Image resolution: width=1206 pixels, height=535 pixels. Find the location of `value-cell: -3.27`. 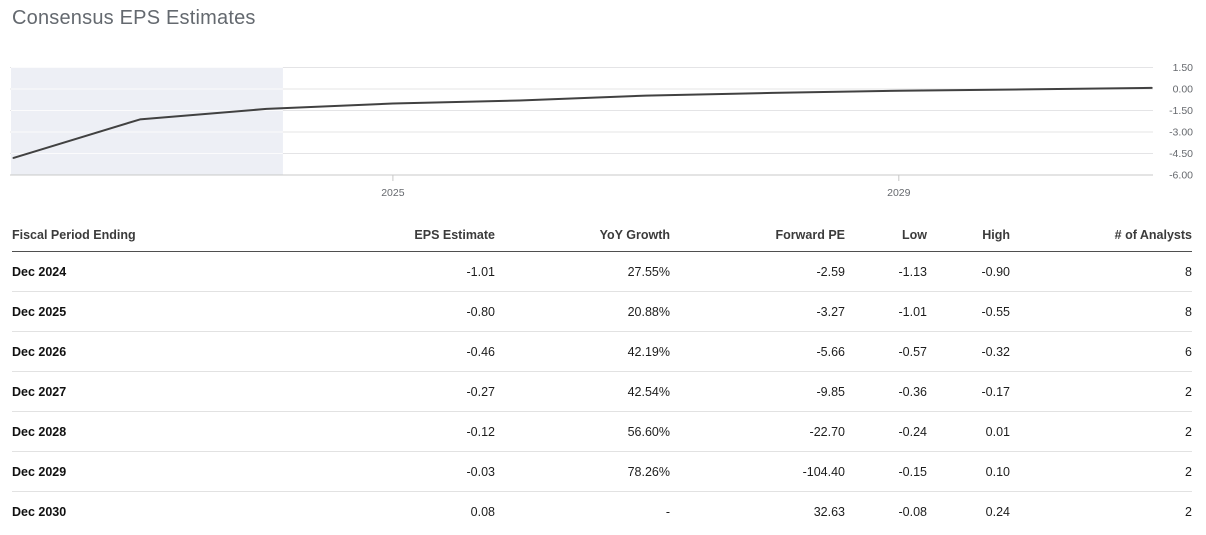

value-cell: -3.27 is located at coordinates (757, 311).